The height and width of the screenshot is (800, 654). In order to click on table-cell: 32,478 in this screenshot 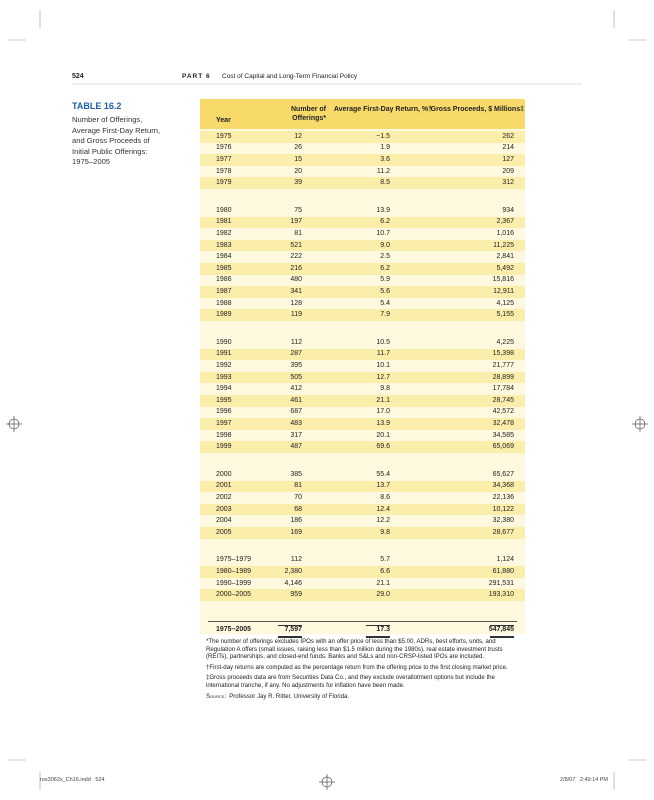, I will do `click(503, 423)`.